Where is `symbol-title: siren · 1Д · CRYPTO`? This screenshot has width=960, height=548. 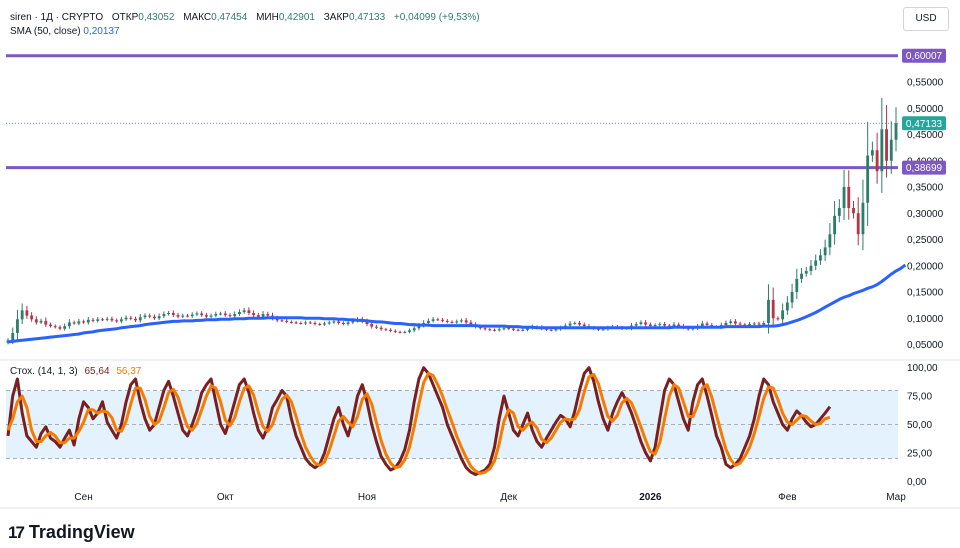 symbol-title: siren · 1Д · CRYPTO is located at coordinates (57, 17).